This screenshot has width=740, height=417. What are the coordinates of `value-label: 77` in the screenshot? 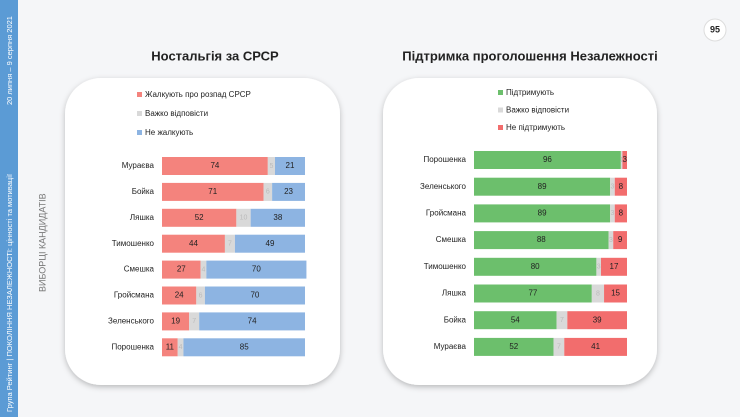 It's located at (532, 293).